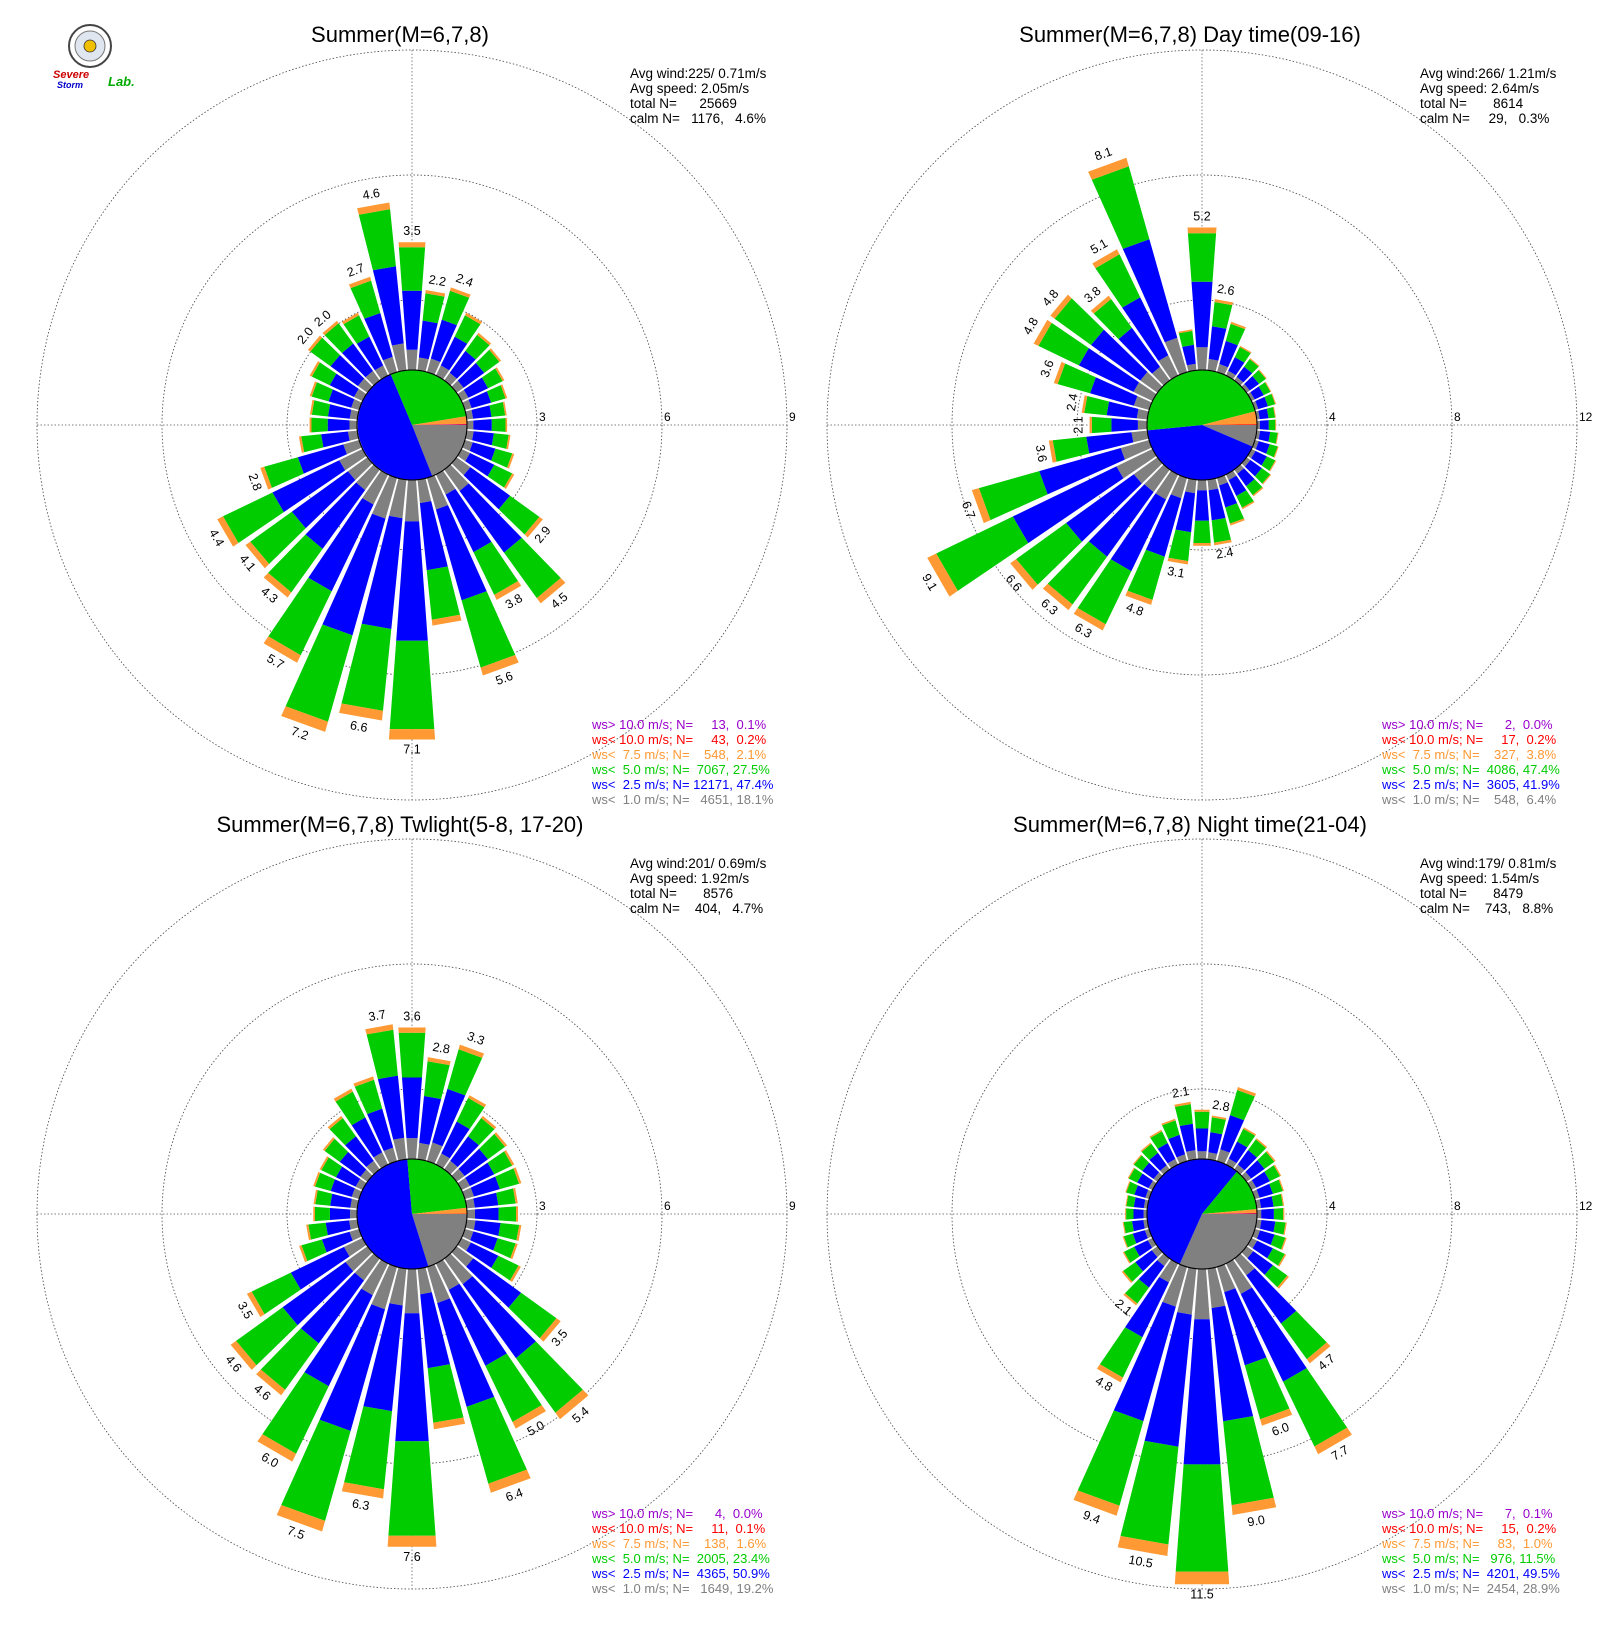  I want to click on center-pie, so click(412, 425).